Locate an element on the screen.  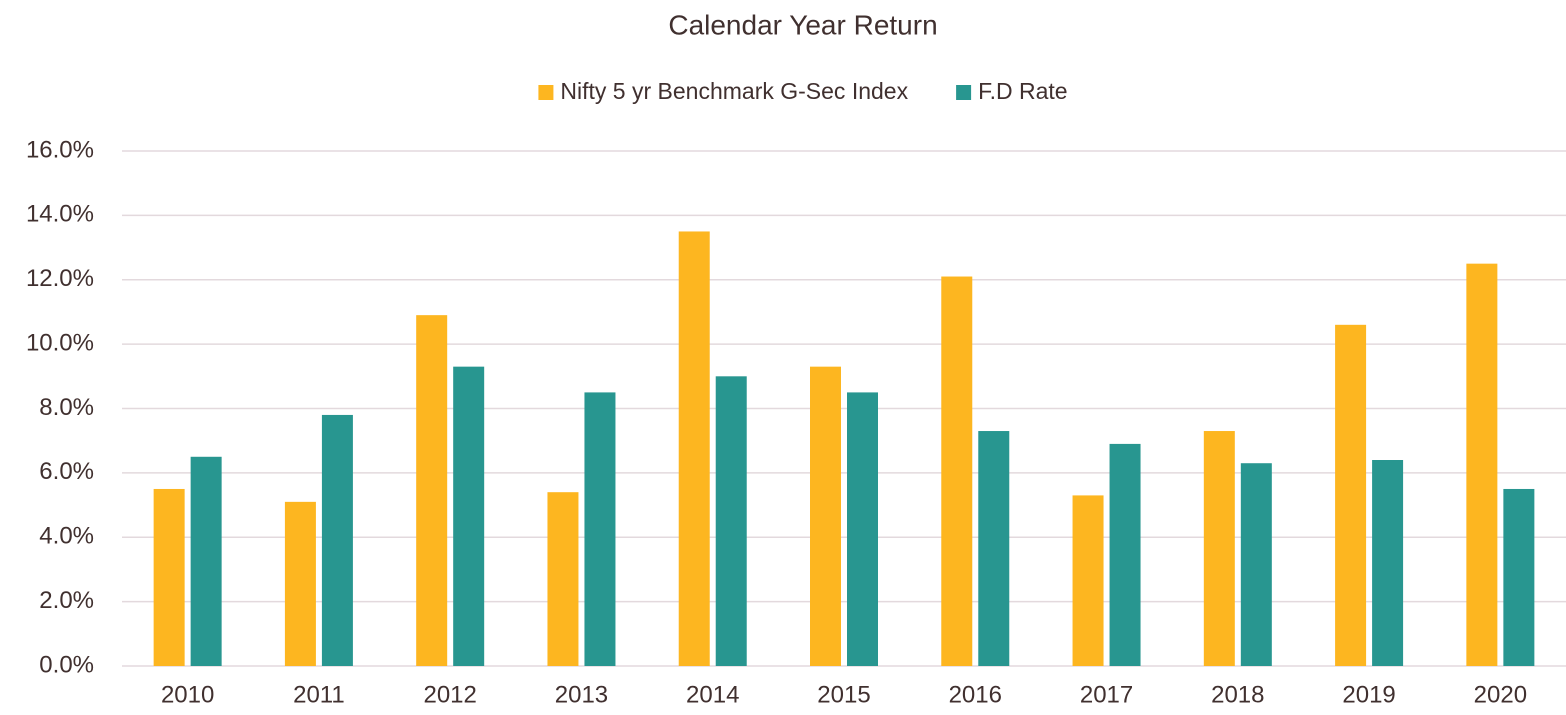
y-tick-label: 2.0% is located at coordinates (66, 600).